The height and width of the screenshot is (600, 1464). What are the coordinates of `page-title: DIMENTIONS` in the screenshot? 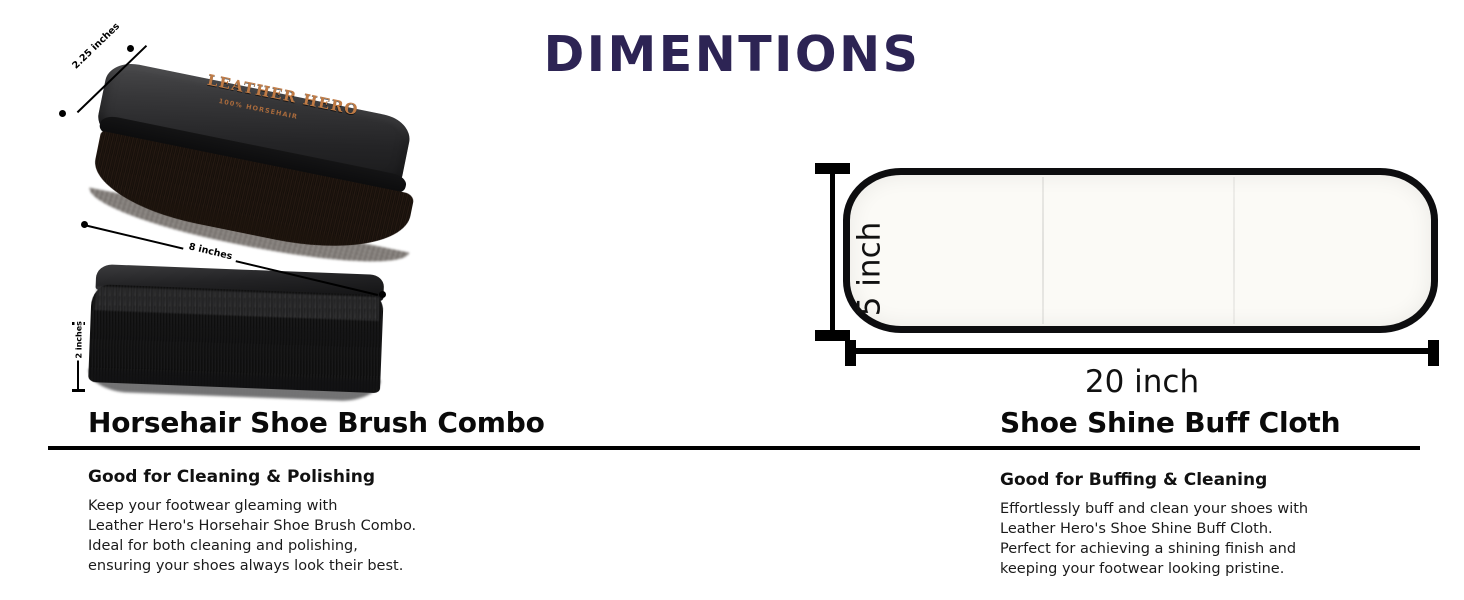 It's located at (732, 54).